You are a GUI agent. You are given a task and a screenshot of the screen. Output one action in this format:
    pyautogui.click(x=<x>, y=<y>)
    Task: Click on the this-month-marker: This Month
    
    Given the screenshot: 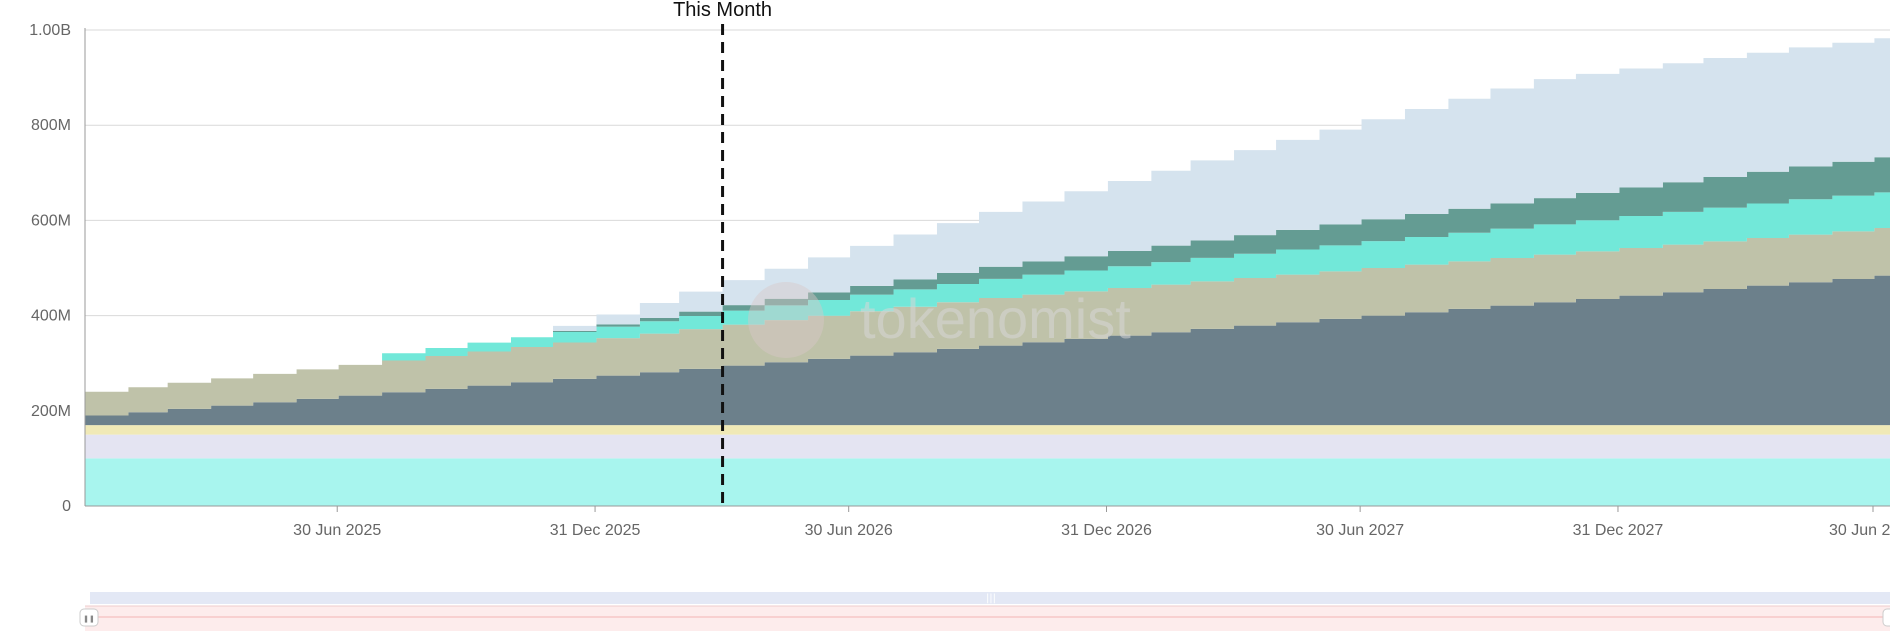 What is the action you would take?
    pyautogui.click(x=722, y=253)
    